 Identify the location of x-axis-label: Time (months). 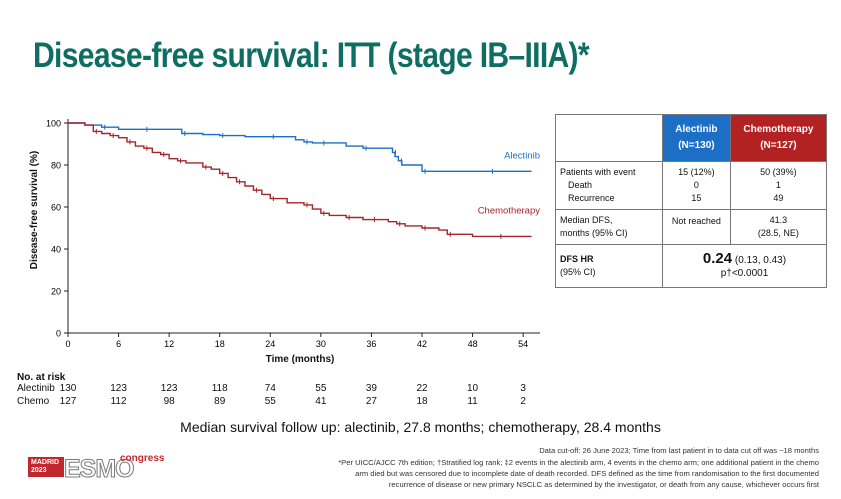
(300, 359).